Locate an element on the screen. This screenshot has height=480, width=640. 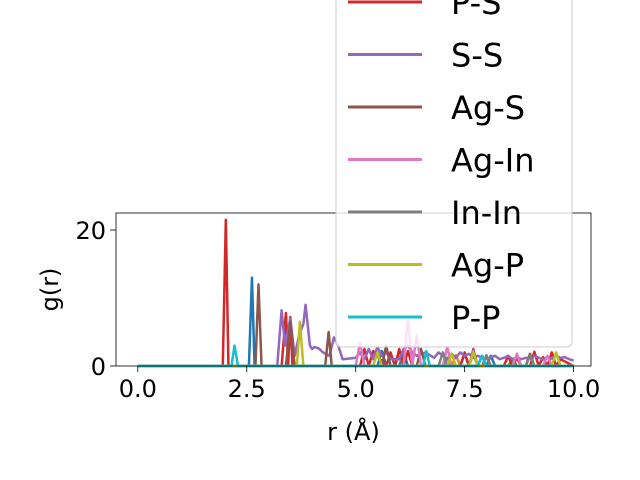
y-tick-label: 0 is located at coordinates (98, 367).